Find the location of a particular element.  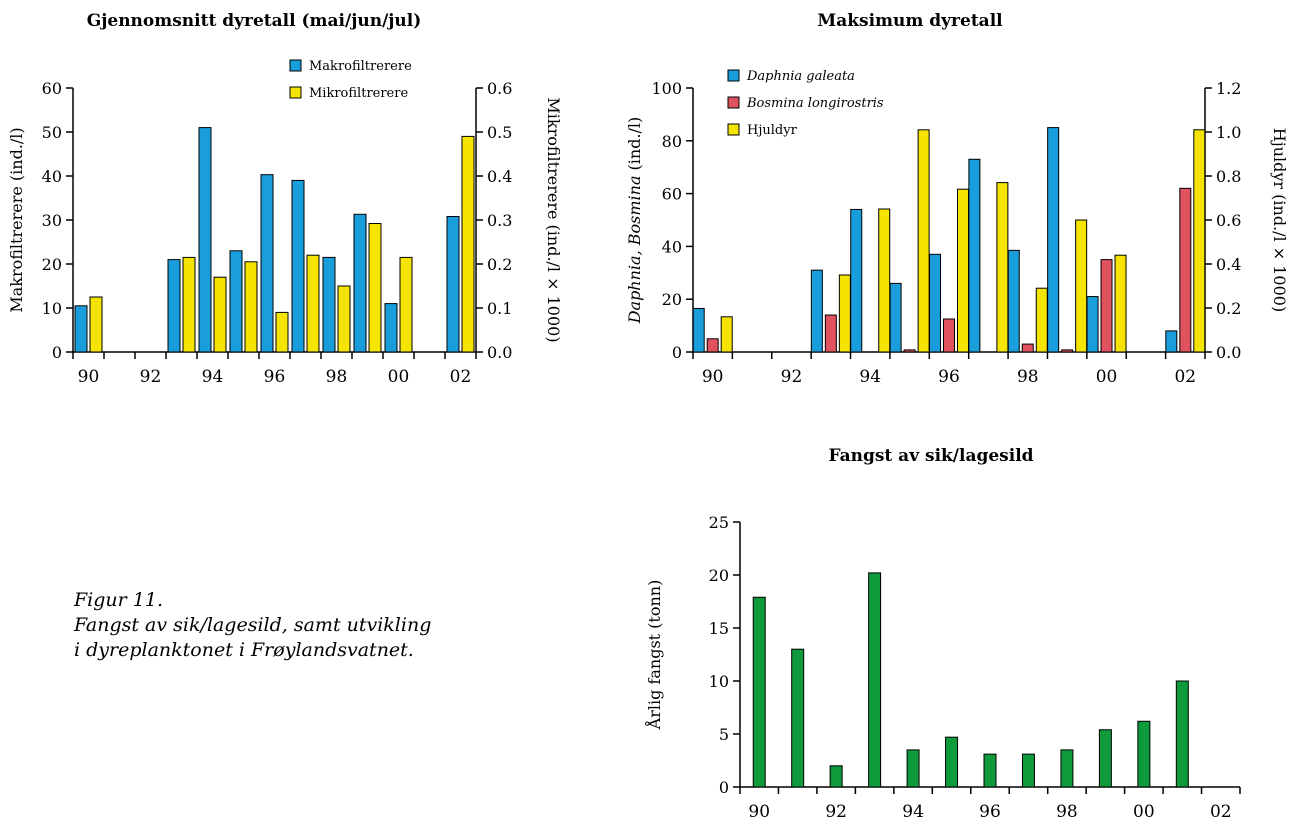

y2-tick-label: 0.6 is located at coordinates (1228, 220).